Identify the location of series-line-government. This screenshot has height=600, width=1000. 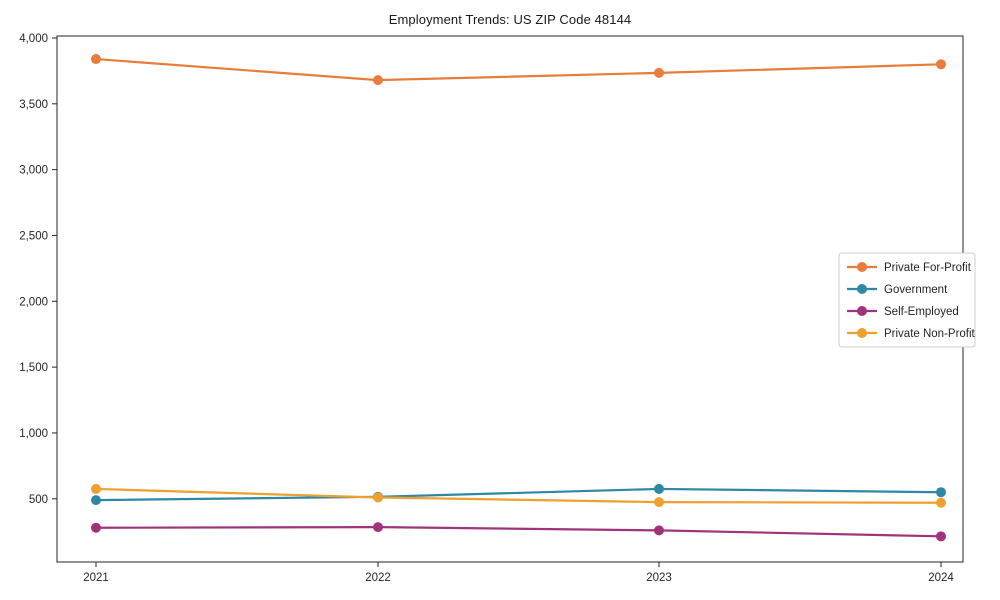
(518, 494).